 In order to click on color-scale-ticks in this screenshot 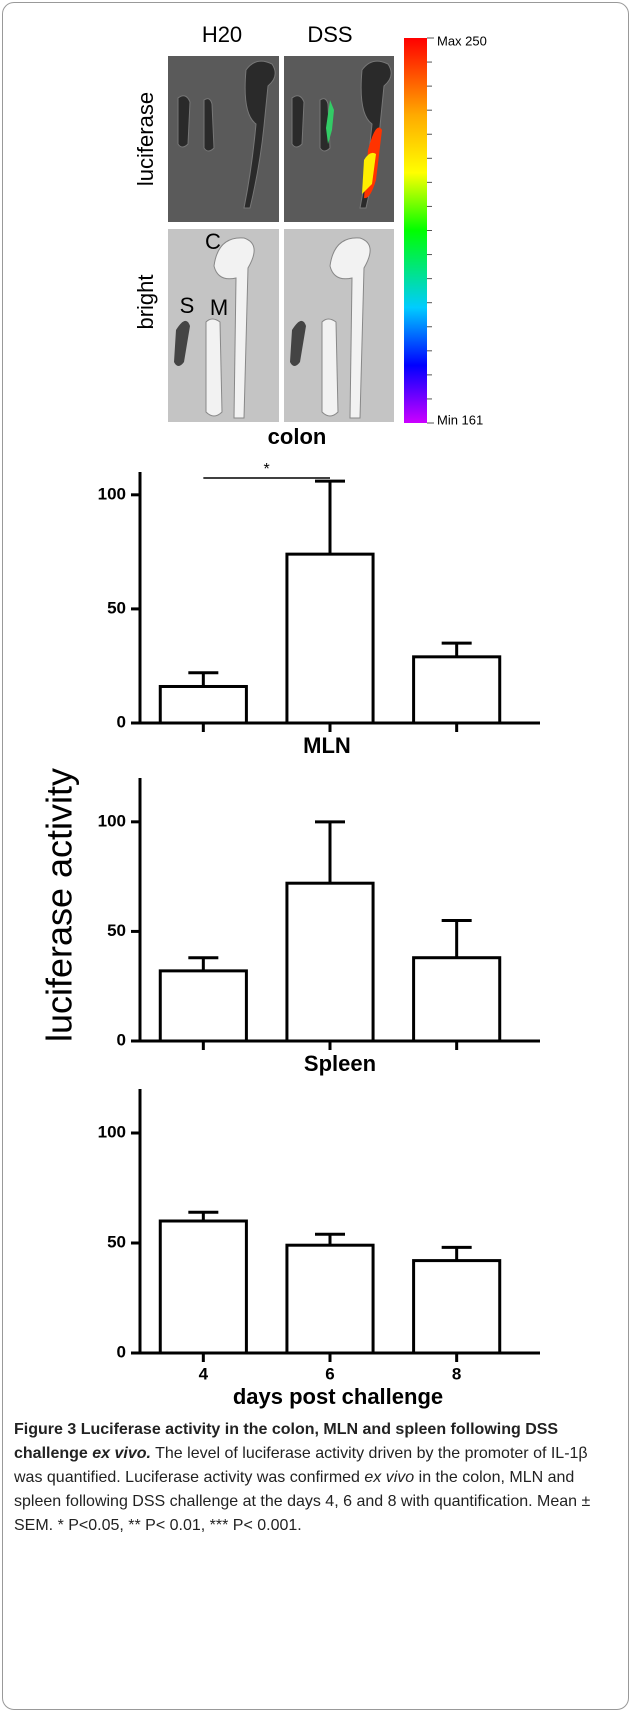, I will do `click(430, 230)`.